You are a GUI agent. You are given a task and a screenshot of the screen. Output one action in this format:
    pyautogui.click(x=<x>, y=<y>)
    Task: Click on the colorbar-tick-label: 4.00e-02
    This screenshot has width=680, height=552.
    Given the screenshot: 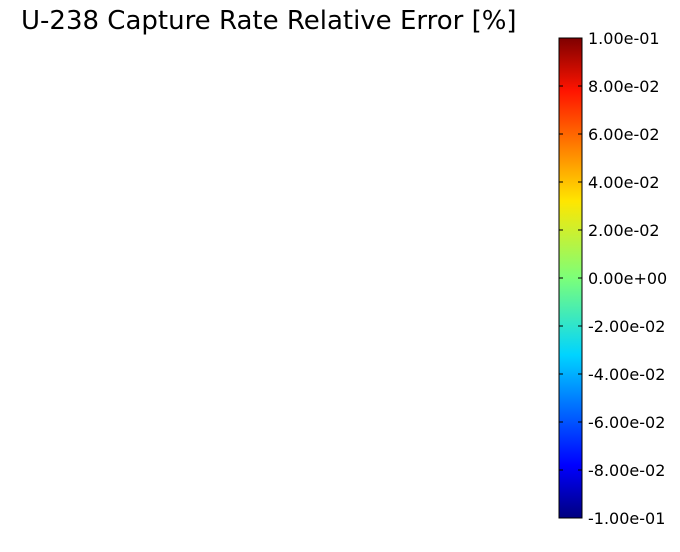 What is the action you would take?
    pyautogui.click(x=624, y=182)
    